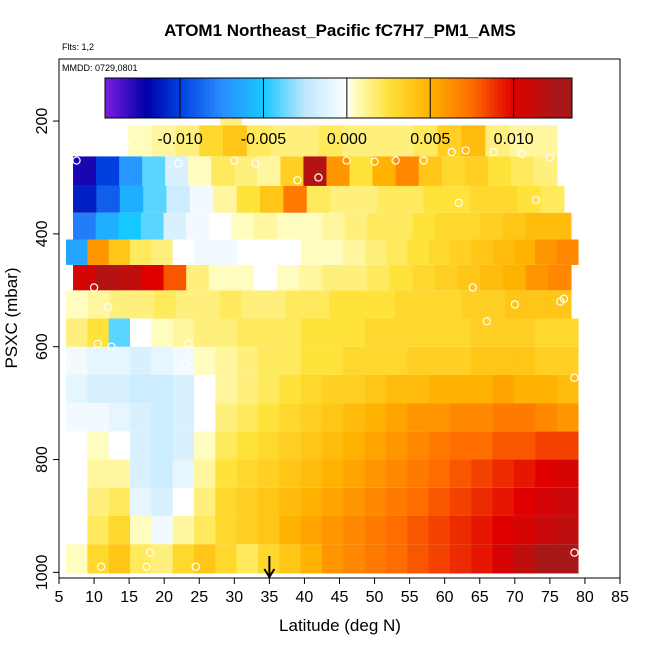  Describe the element at coordinates (11, 317) in the screenshot. I see `y-axis-label: PSXC (mbar)` at that location.